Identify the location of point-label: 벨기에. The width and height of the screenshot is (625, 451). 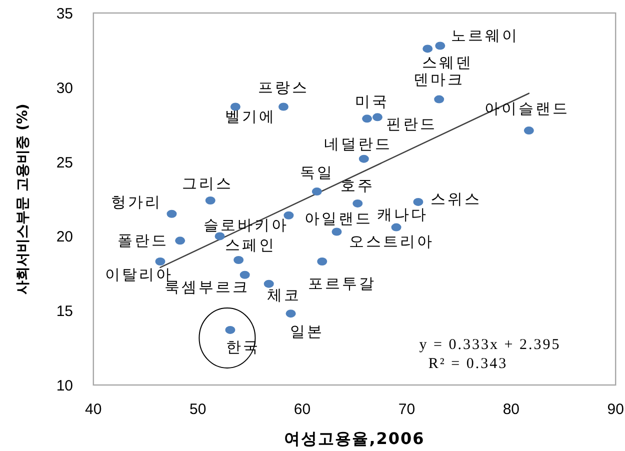
(250, 117).